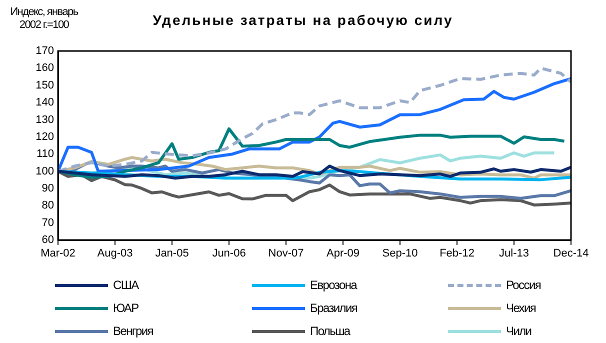 This screenshot has height=343, width=606. Describe the element at coordinates (58, 254) in the screenshot. I see `x-tick-label: Mar-02` at that location.